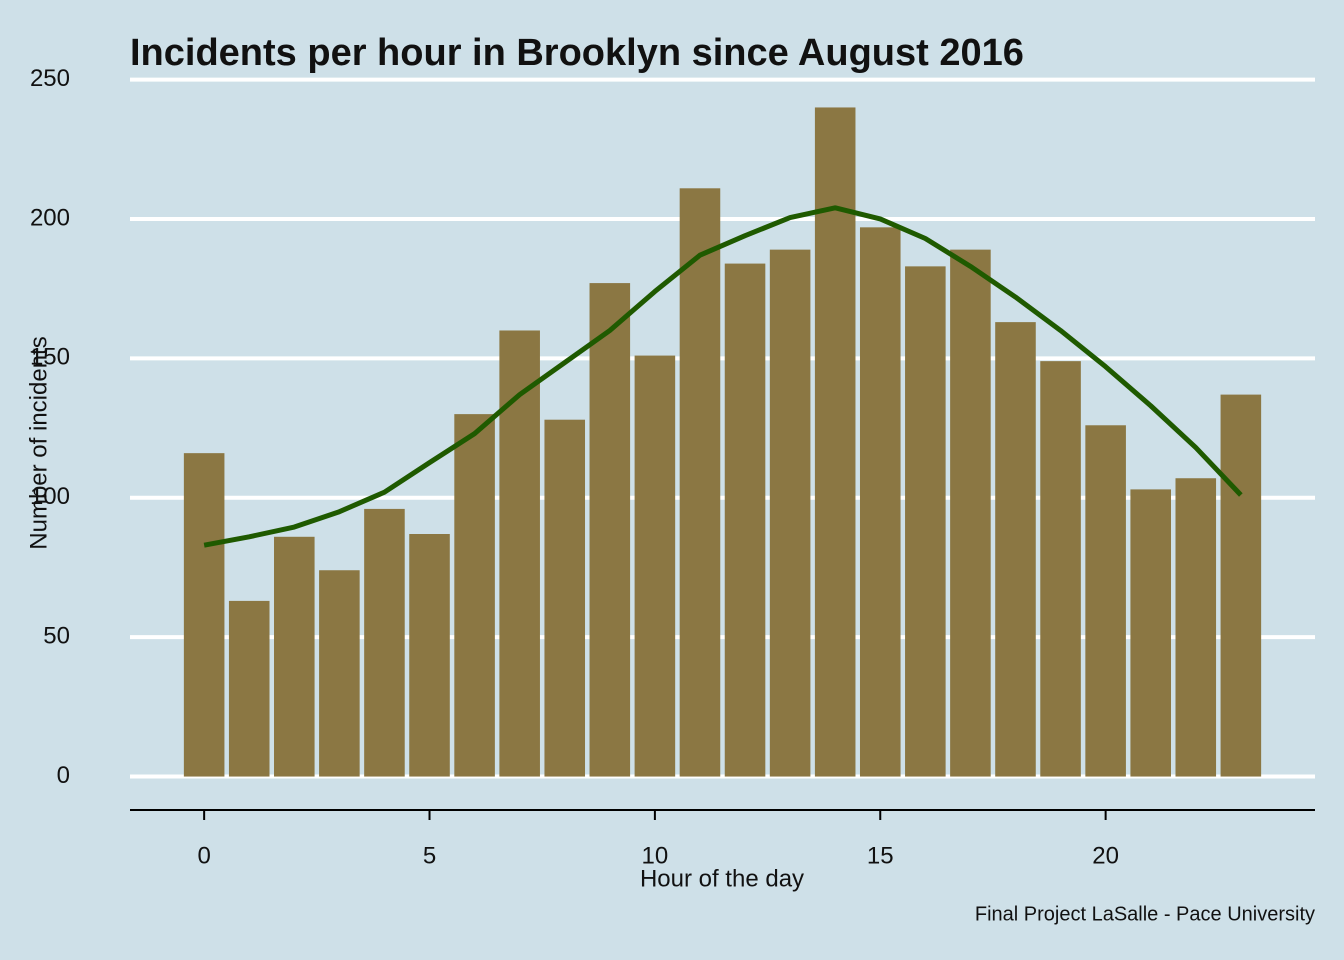  I want to click on x-tick-label: 15, so click(880, 855).